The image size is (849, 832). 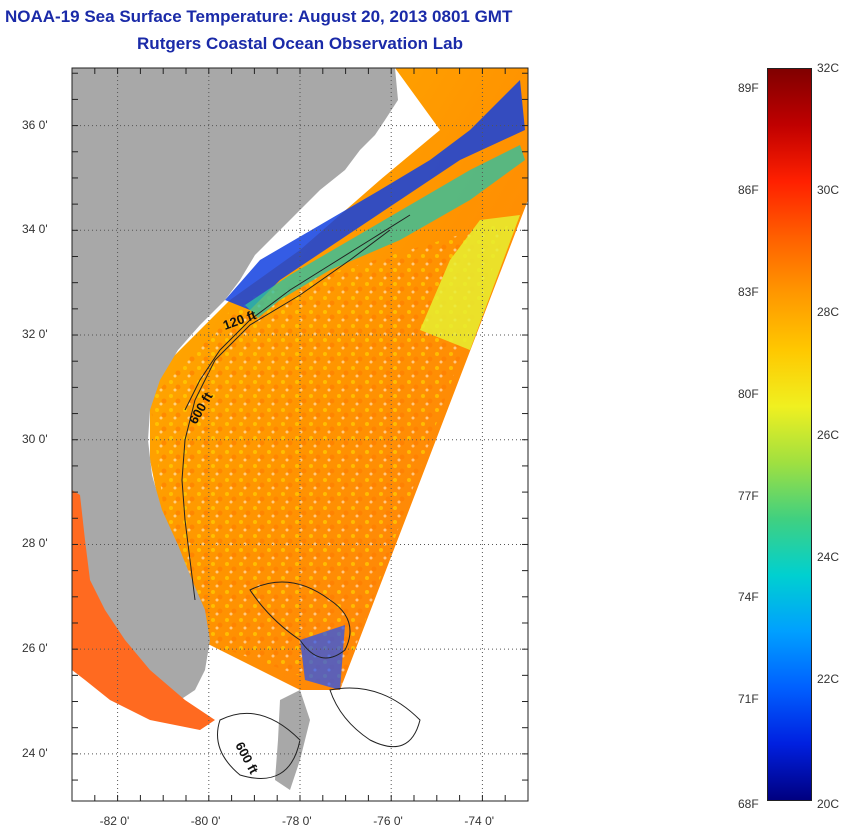 I want to click on island-land, so click(x=292, y=740).